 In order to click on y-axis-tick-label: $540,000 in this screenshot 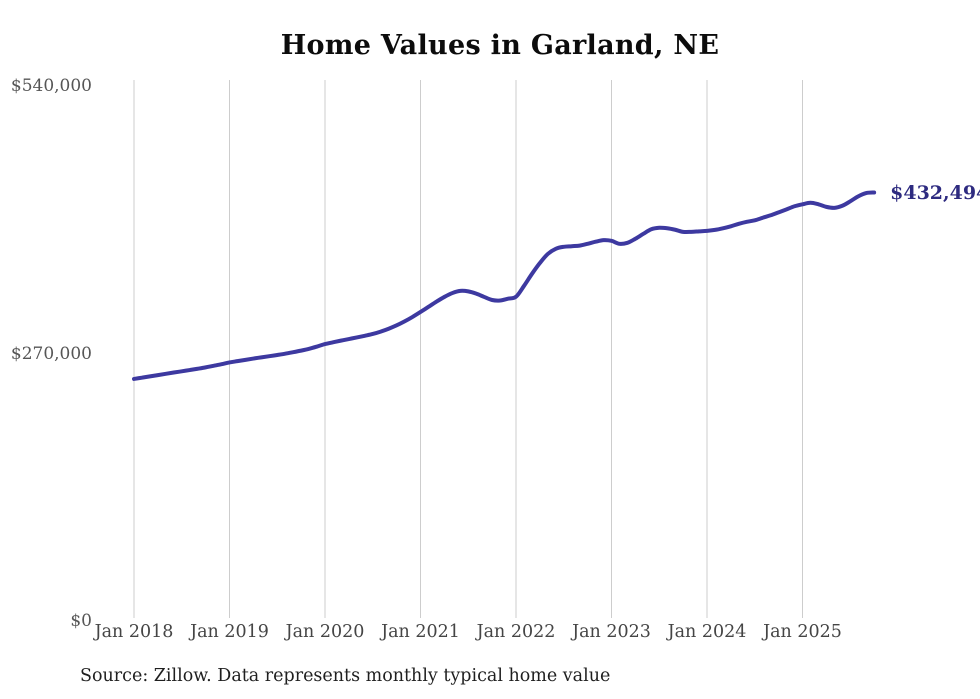, I will do `click(51, 86)`.